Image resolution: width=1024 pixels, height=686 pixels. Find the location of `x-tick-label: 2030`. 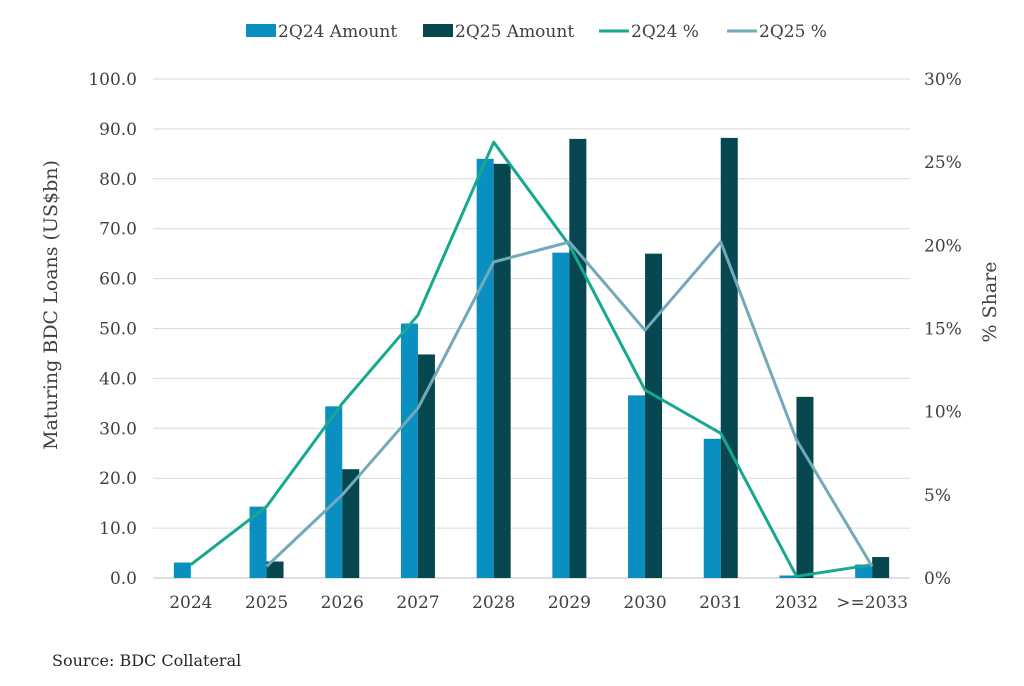

x-tick-label: 2030 is located at coordinates (644, 603).